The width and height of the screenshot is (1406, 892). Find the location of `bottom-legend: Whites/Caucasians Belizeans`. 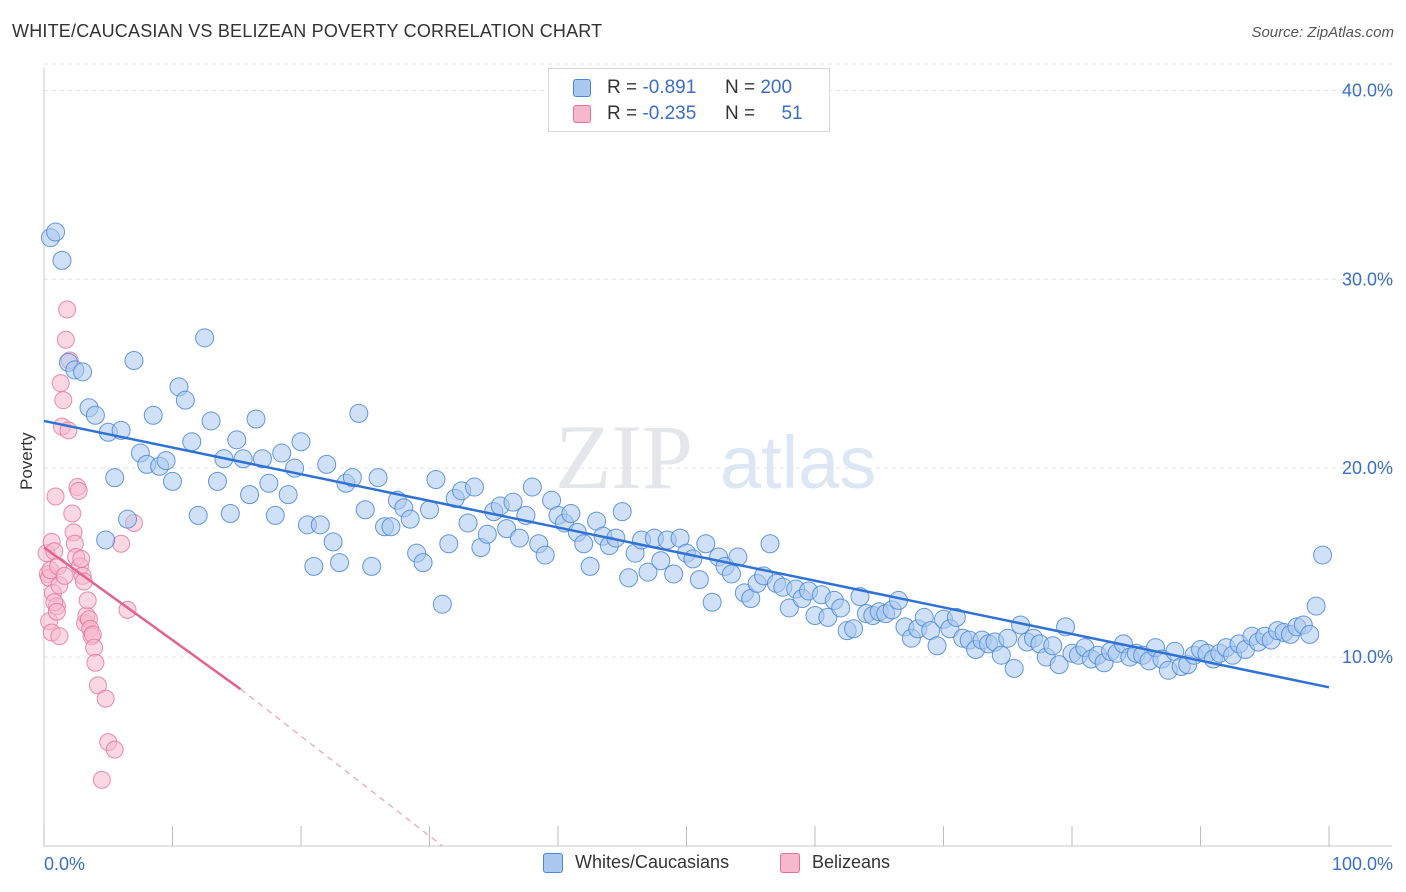

bottom-legend: Whites/Caucasians Belizeans is located at coordinates (703, 865).